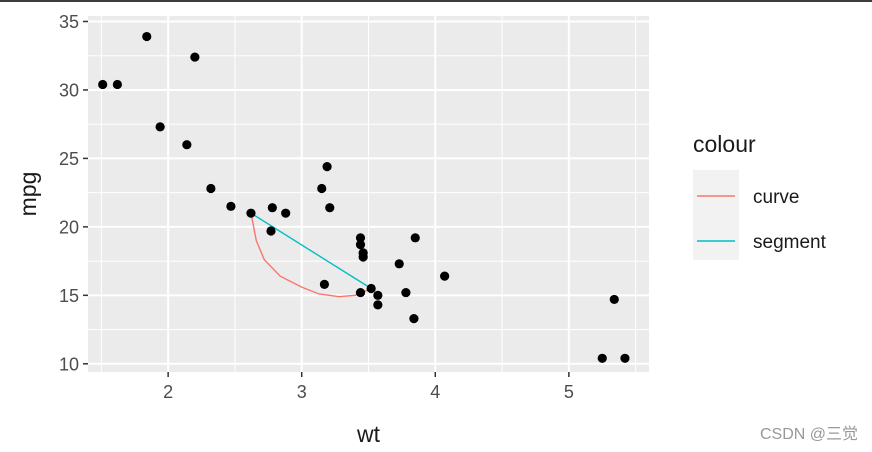 Image resolution: width=872 pixels, height=452 pixels. Describe the element at coordinates (69, 227) in the screenshot. I see `y-tick-label: 20` at that location.